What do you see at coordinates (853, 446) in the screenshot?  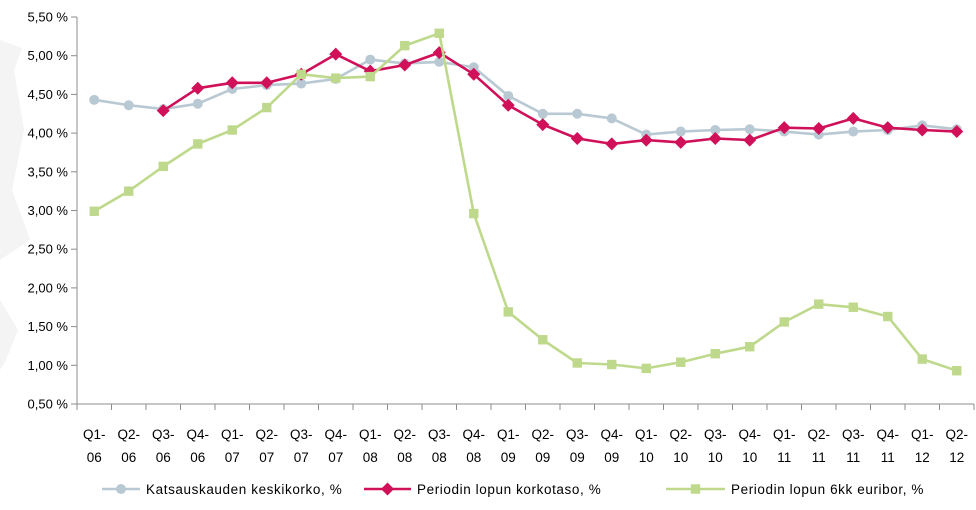 I see `x-tick-label: Q3-11` at bounding box center [853, 446].